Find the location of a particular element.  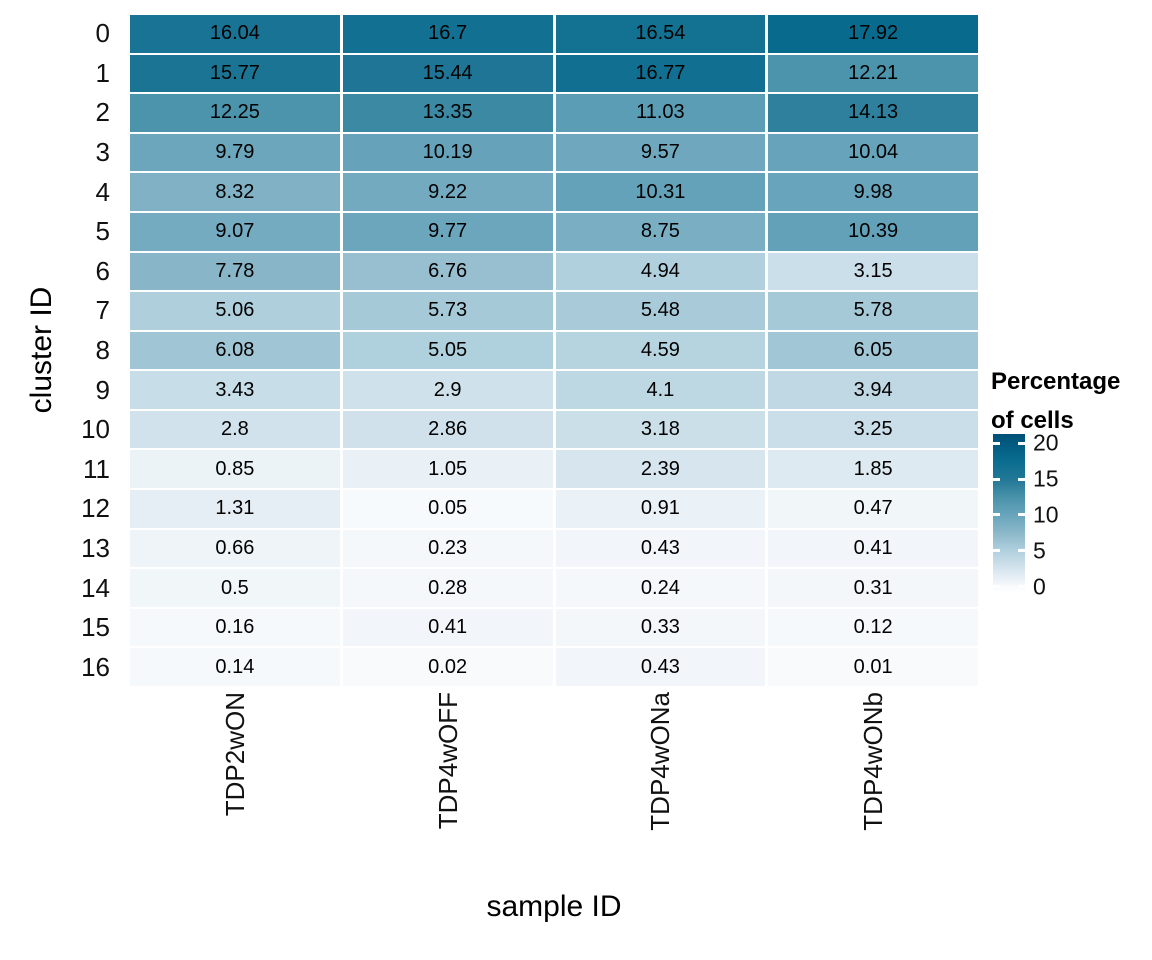

heatmap-cell: 8.32 is located at coordinates (235, 192).